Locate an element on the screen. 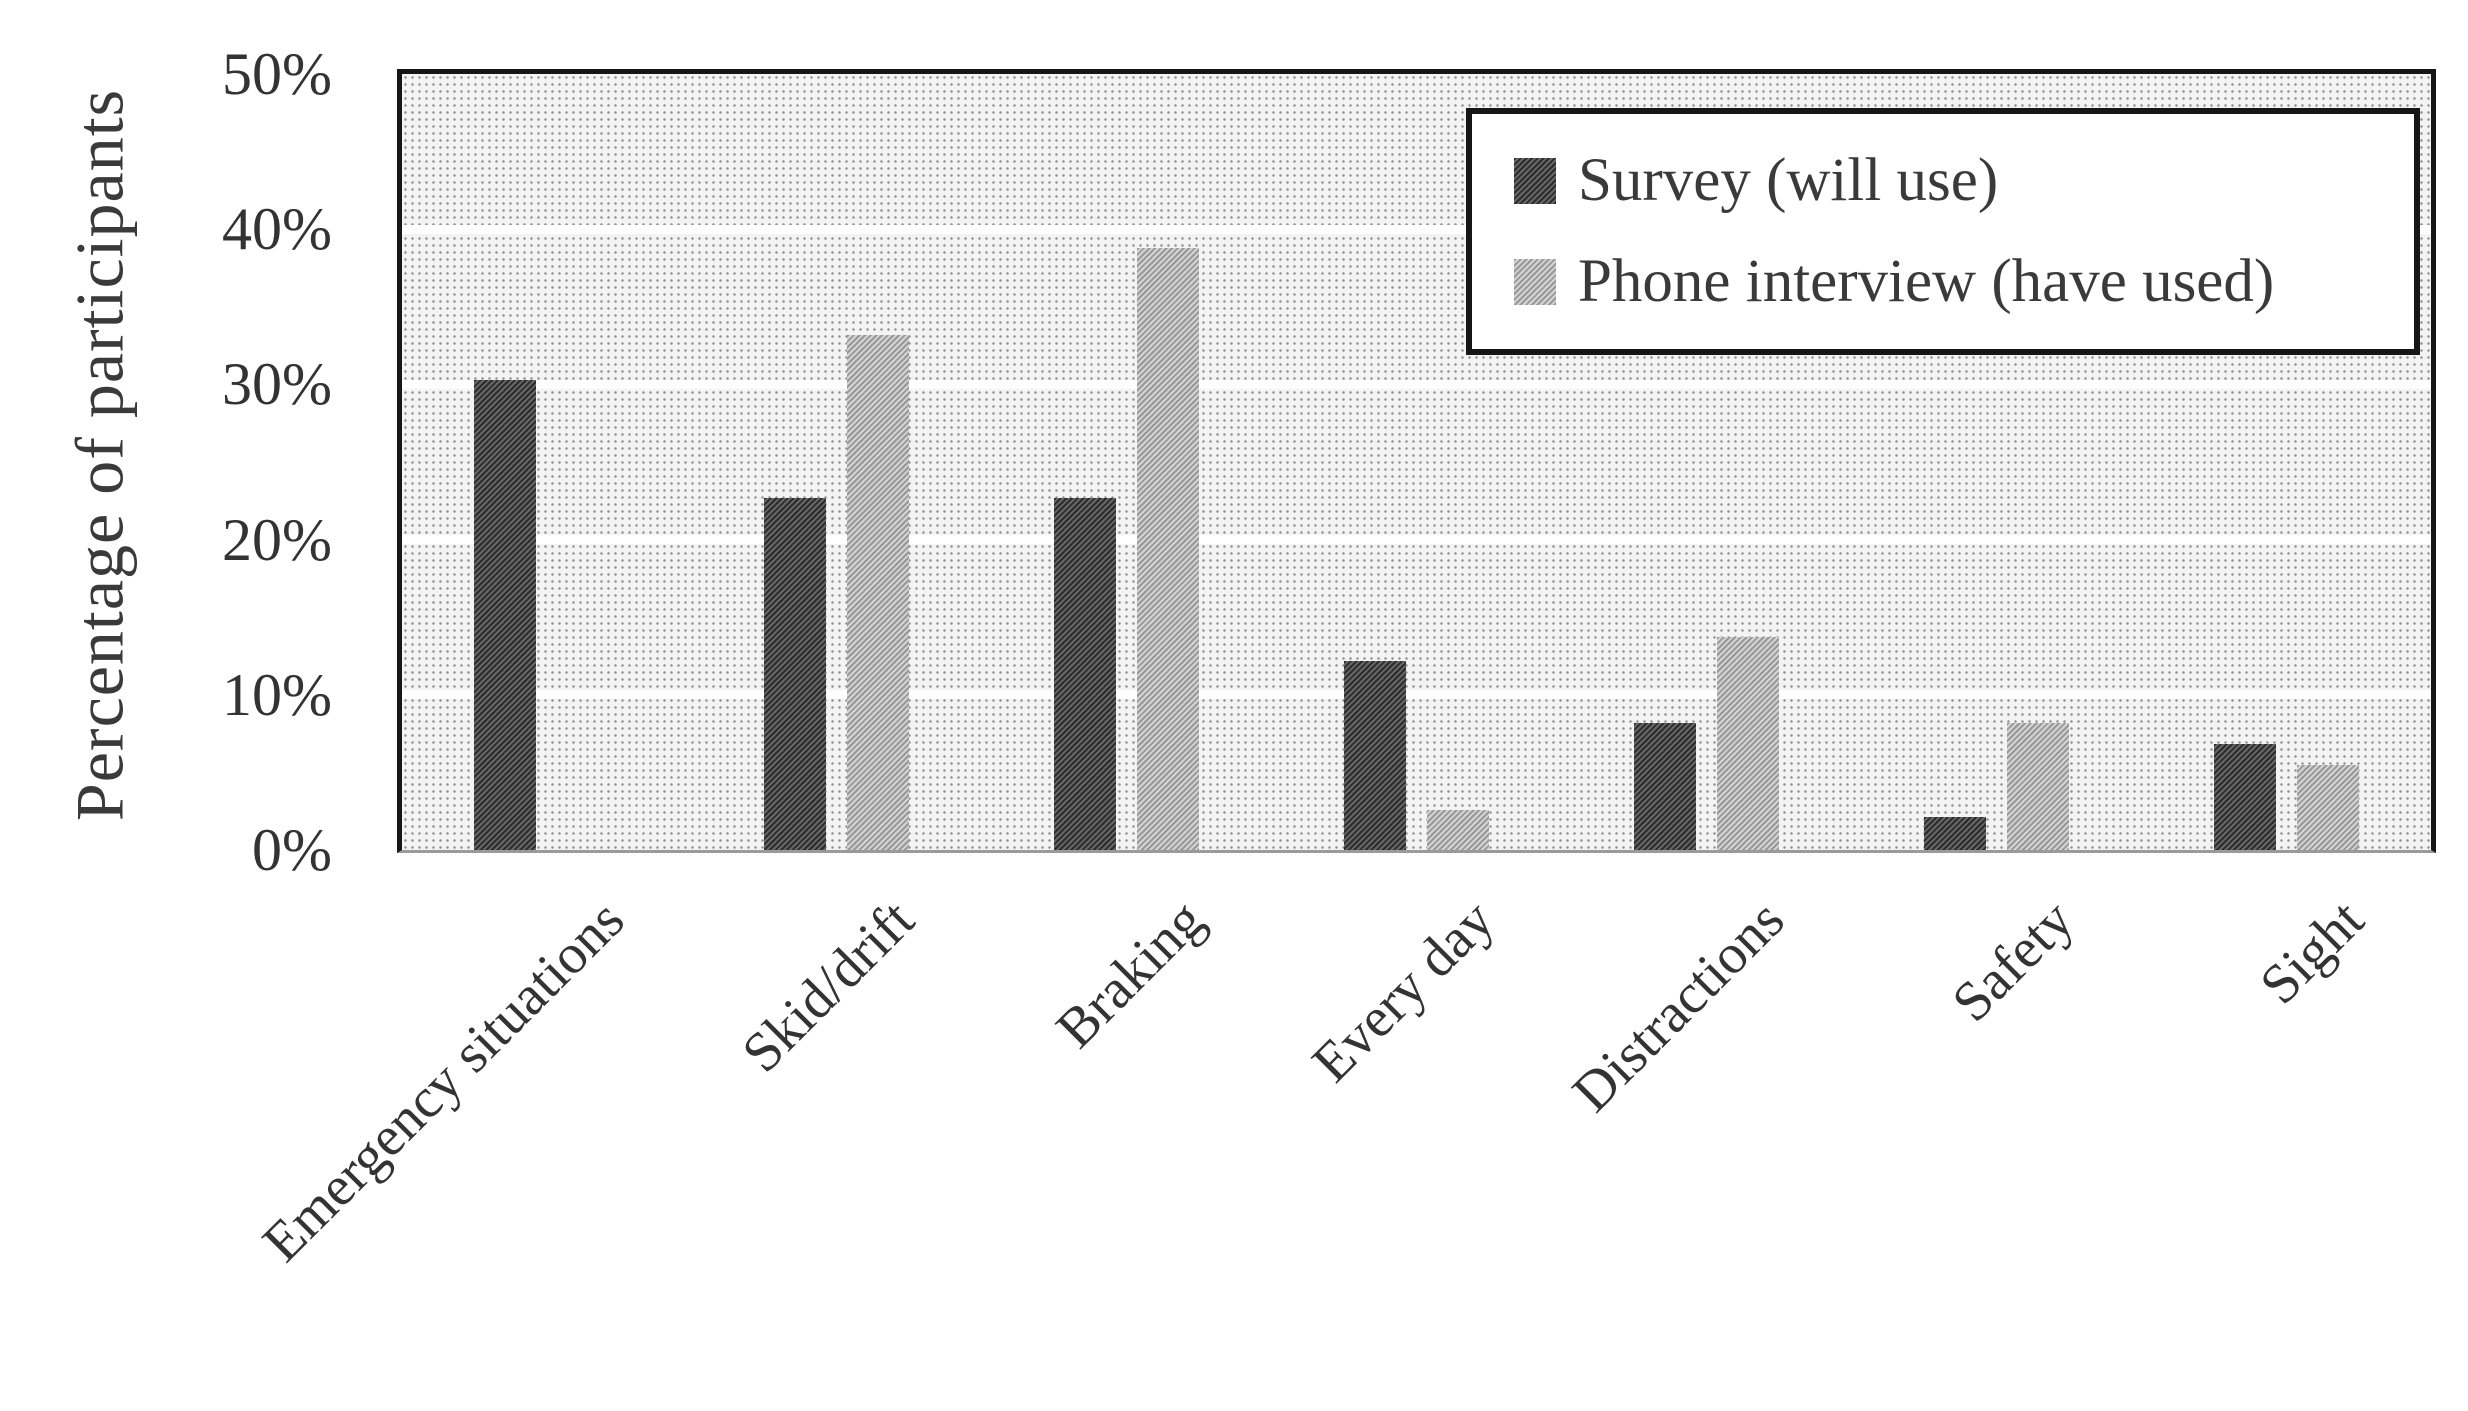  legend-item-phone-interview: Phone interview (have used) is located at coordinates (1964, 282).